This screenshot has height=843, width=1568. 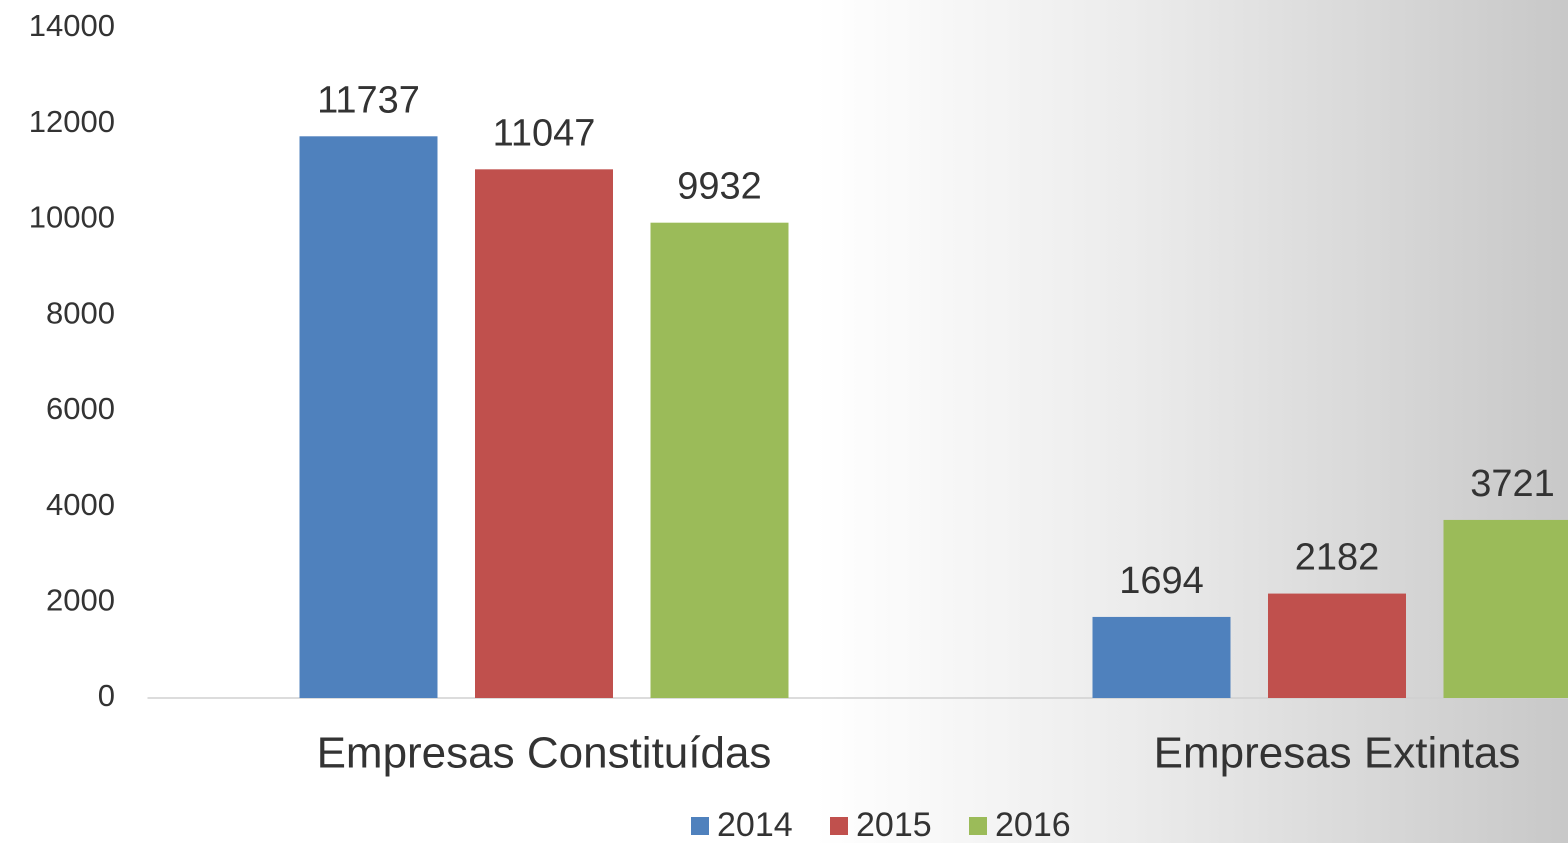 I want to click on y-tick-label: 2000, so click(x=80, y=599).